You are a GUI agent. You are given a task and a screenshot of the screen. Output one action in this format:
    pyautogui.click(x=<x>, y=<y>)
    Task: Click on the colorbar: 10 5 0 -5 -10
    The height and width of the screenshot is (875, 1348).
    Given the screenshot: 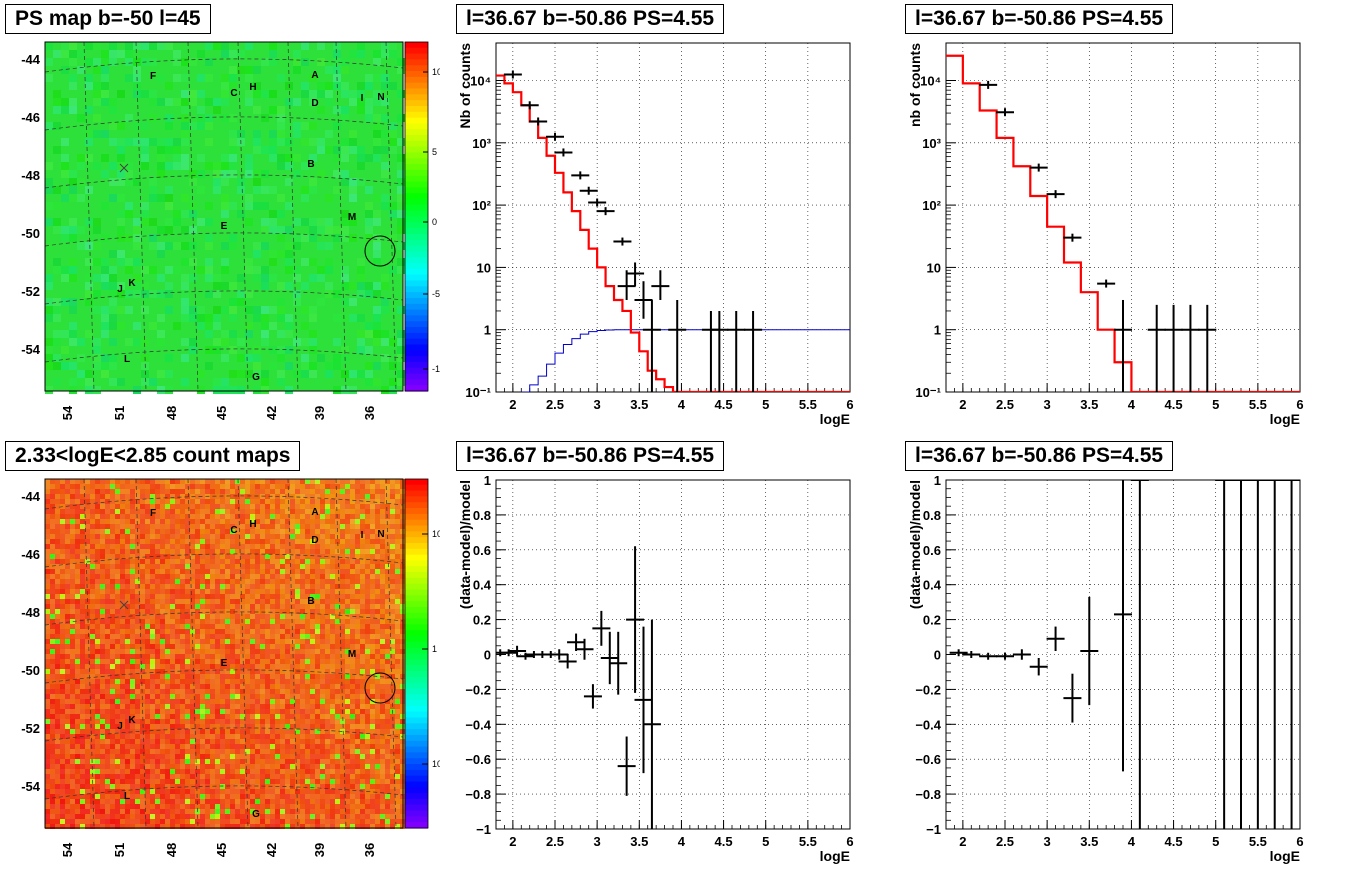 What is the action you would take?
    pyautogui.click(x=422, y=216)
    